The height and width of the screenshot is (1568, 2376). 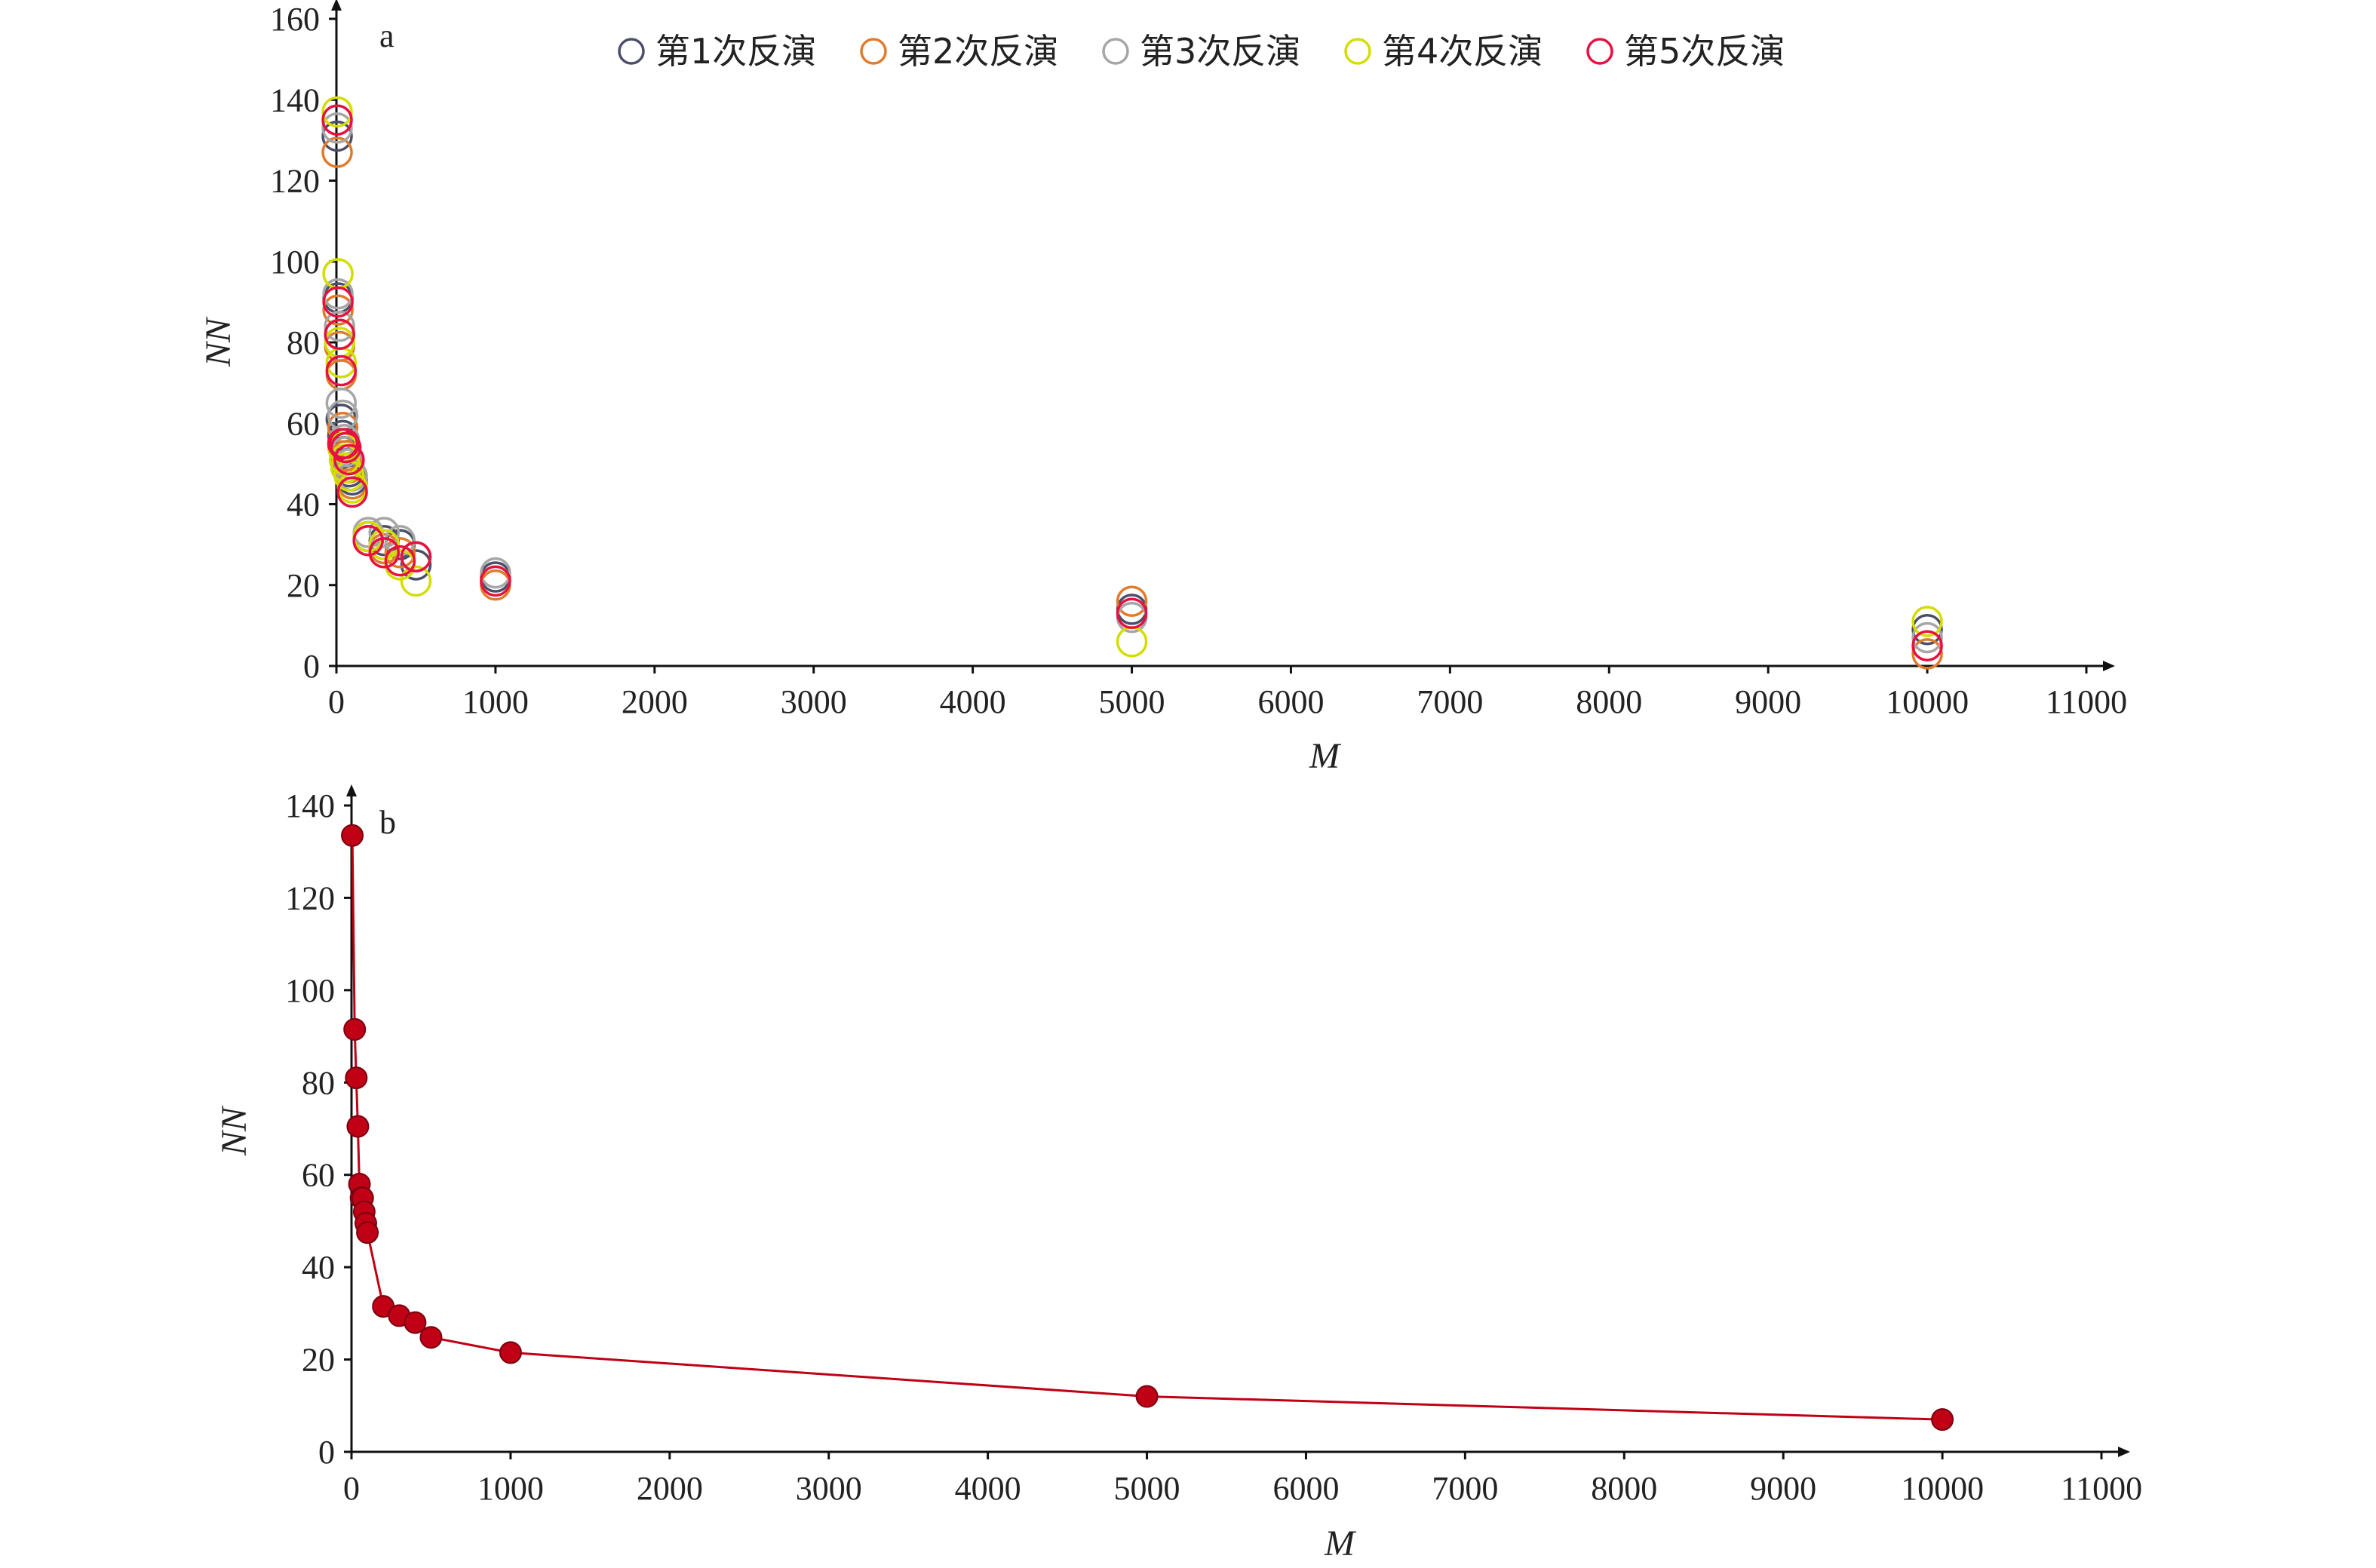 I want to click on y-tick-label: 160, so click(x=295, y=19).